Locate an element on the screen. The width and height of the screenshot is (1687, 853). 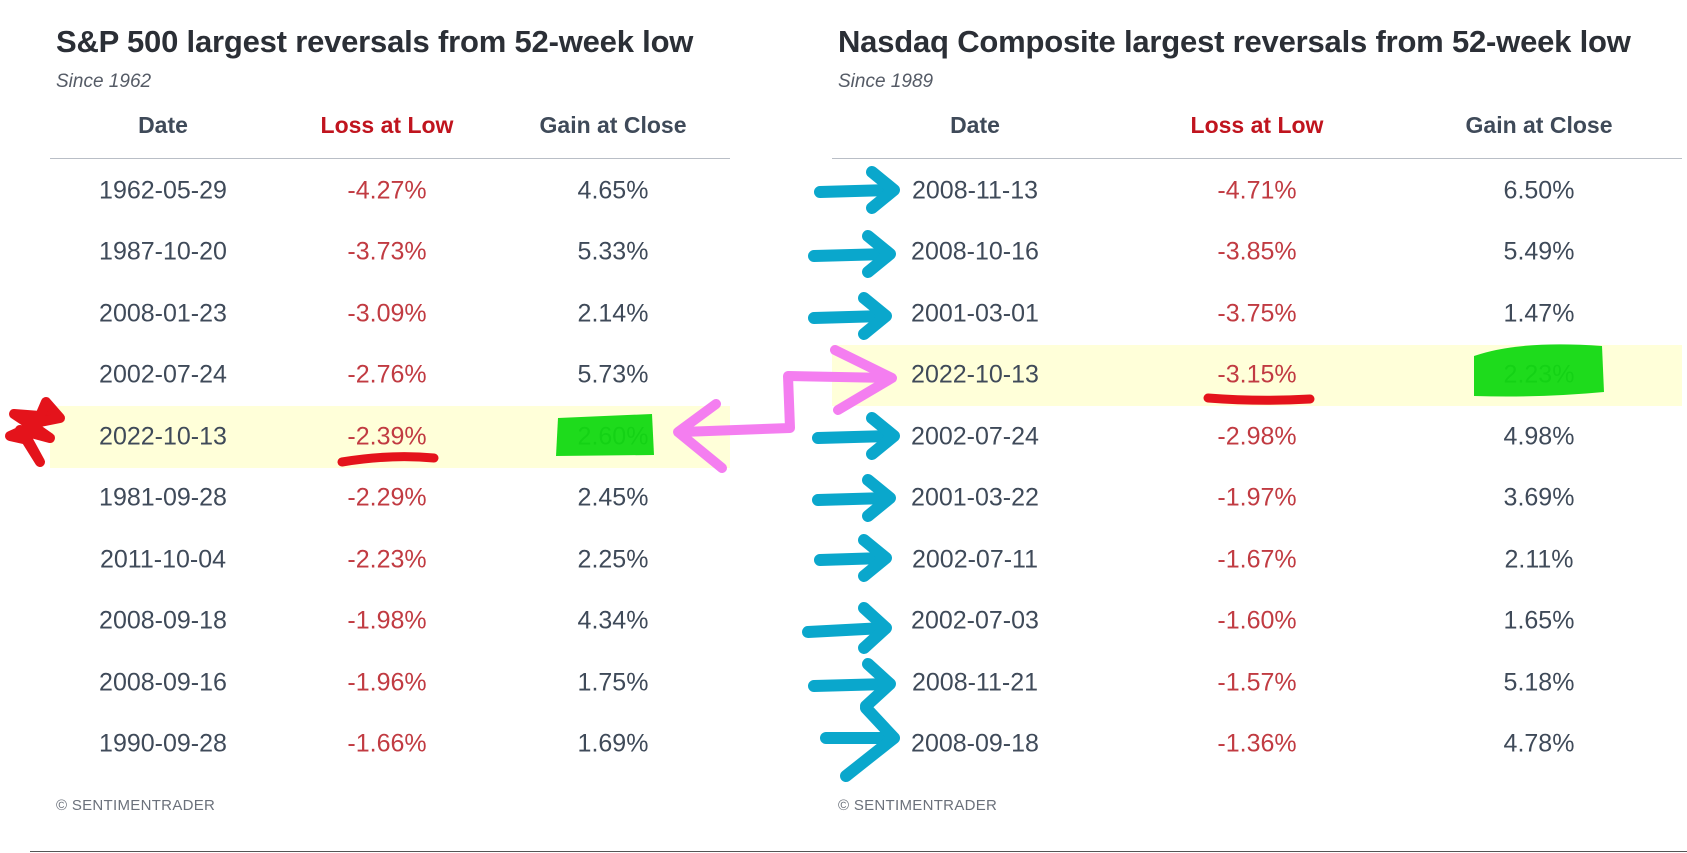
loss-at-low-cell: -2.98% is located at coordinates (1257, 436).